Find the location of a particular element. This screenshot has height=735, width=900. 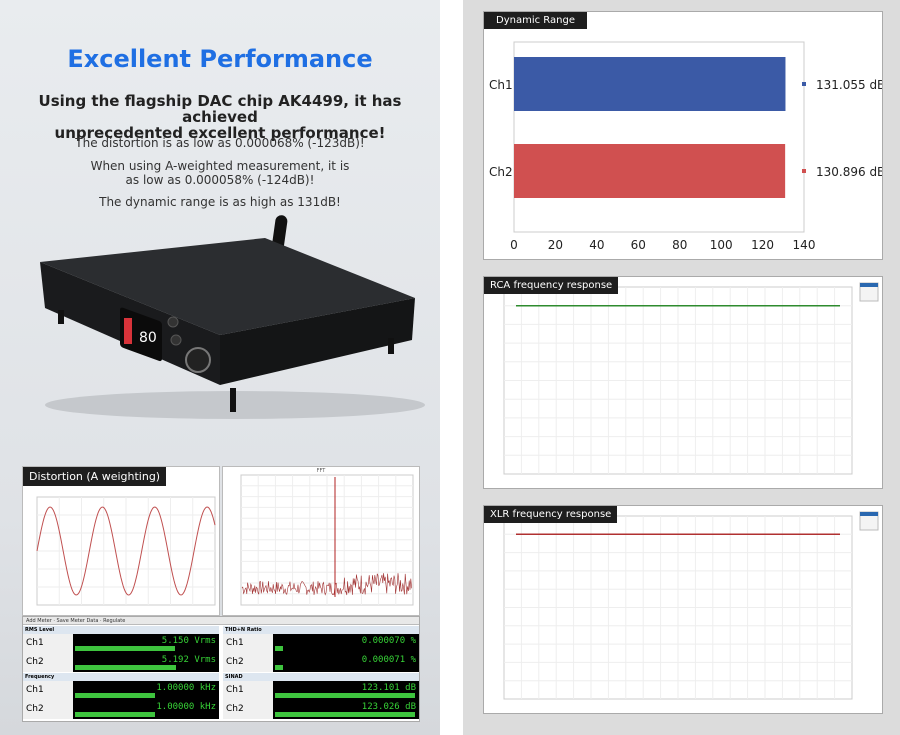

foot-left is located at coordinates (61, 317).